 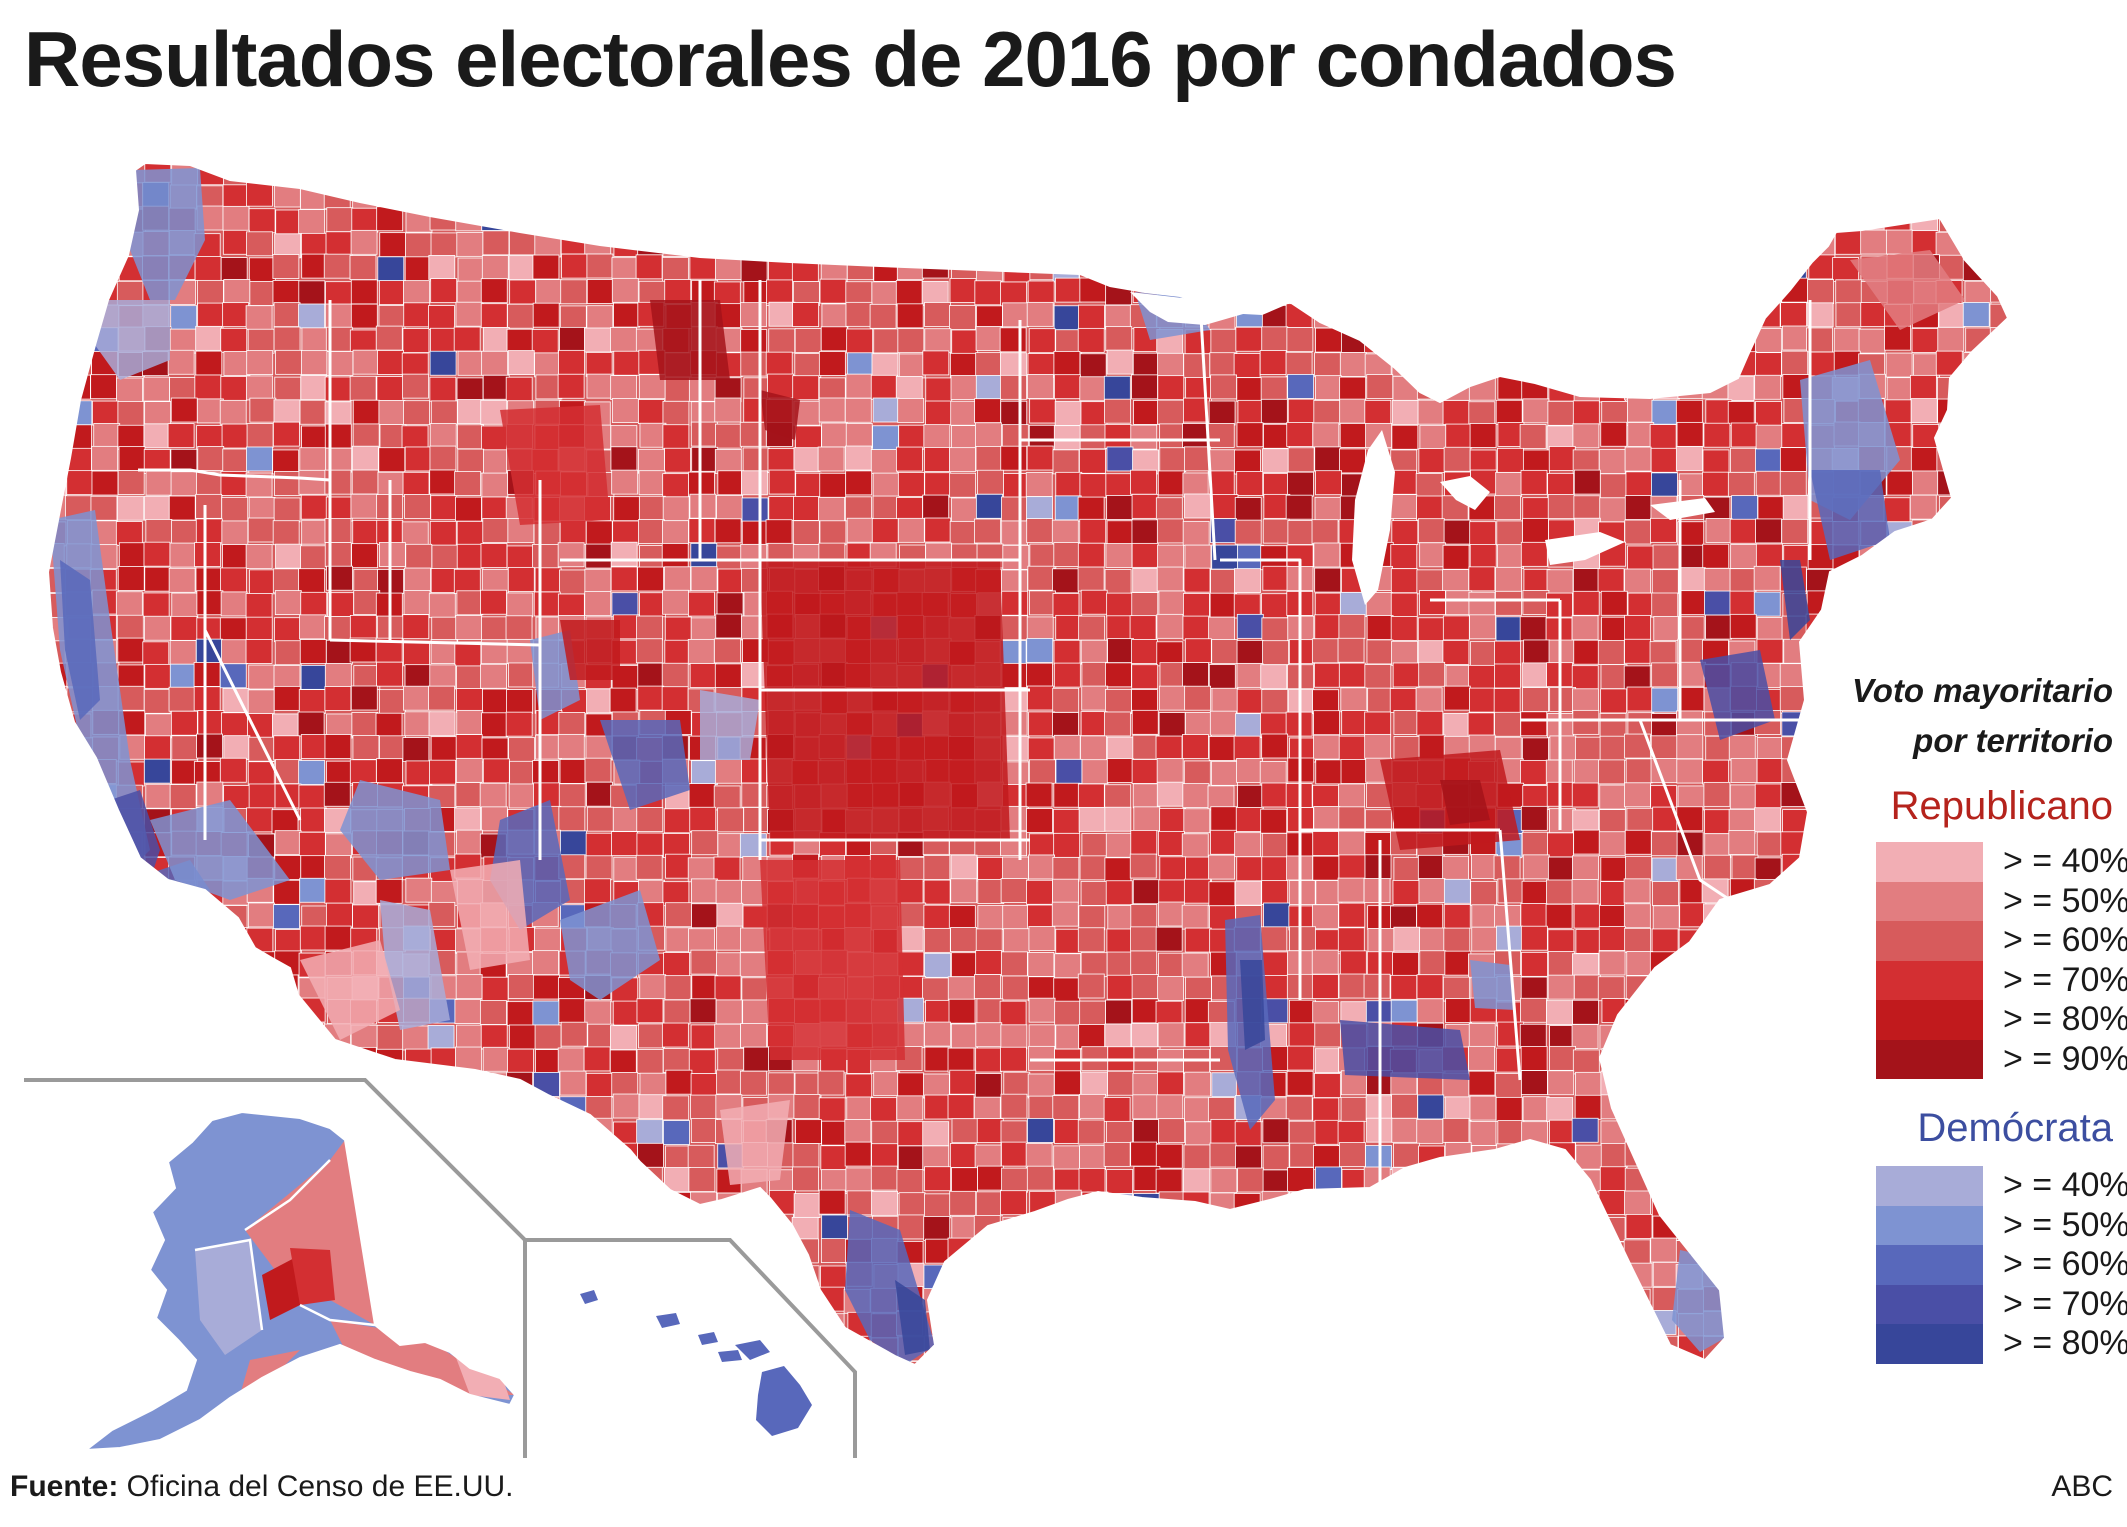 What do you see at coordinates (285, 1245) in the screenshot?
I see `alaska-borders` at bounding box center [285, 1245].